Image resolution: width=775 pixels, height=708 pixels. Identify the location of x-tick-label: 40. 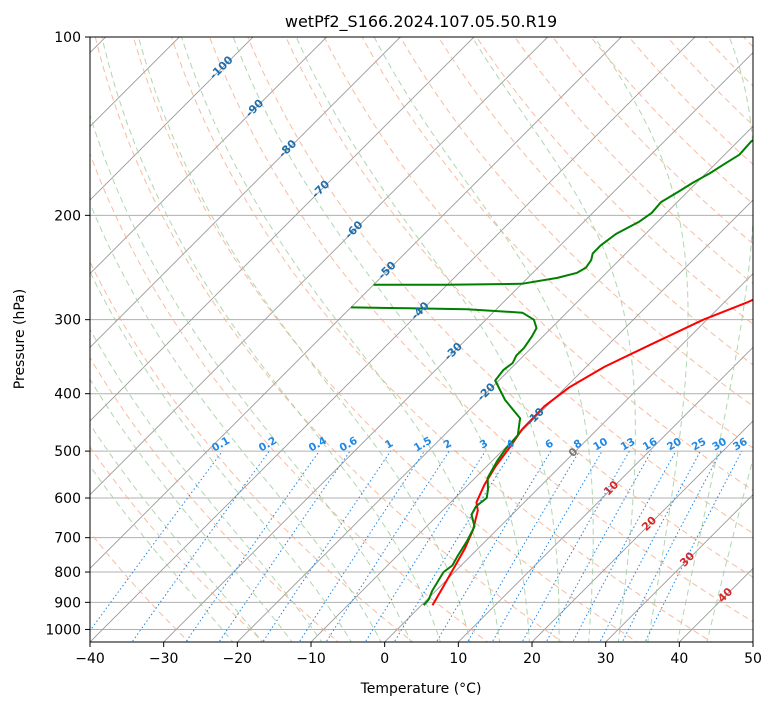
(679, 659).